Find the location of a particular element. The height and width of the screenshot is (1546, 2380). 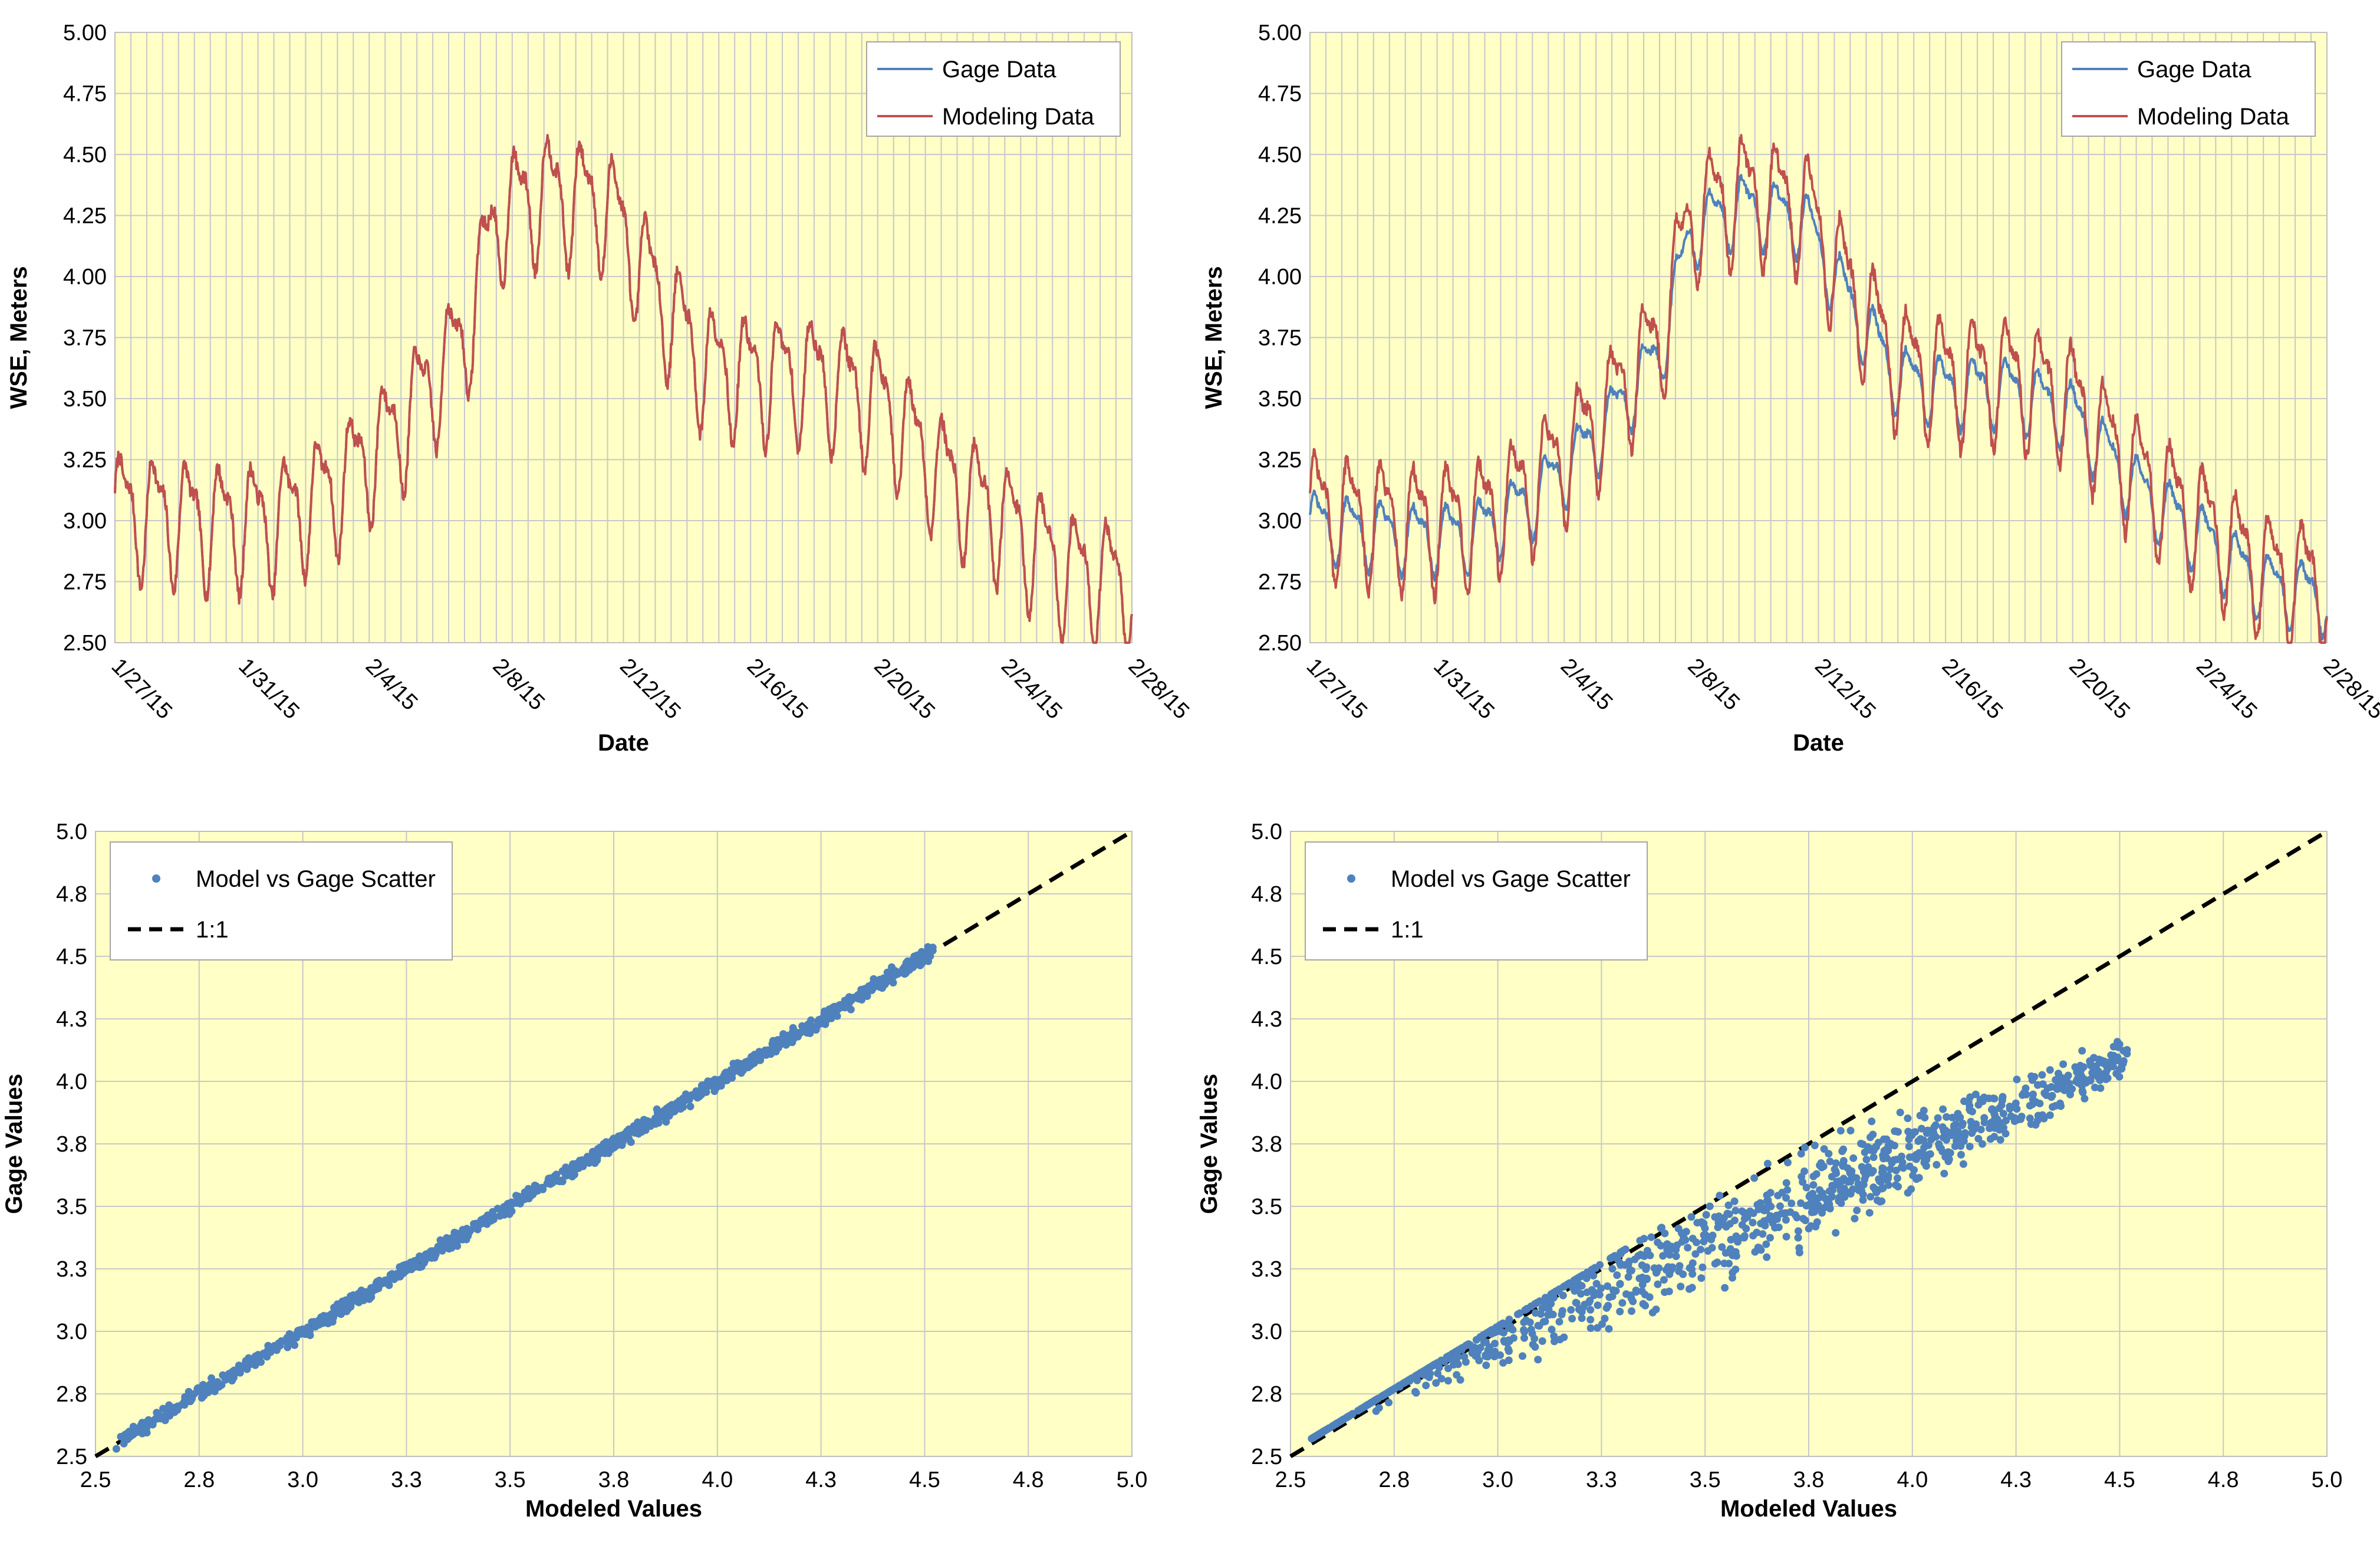

legend-label: Modeling Data is located at coordinates (2213, 117).